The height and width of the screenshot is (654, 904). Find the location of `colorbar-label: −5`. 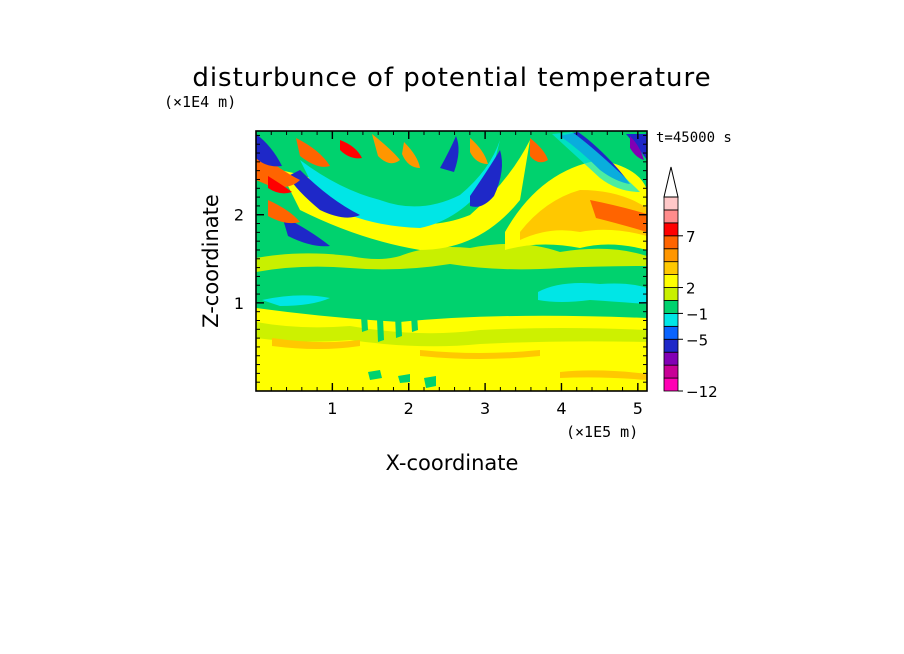

colorbar-label: −5 is located at coordinates (697, 340).